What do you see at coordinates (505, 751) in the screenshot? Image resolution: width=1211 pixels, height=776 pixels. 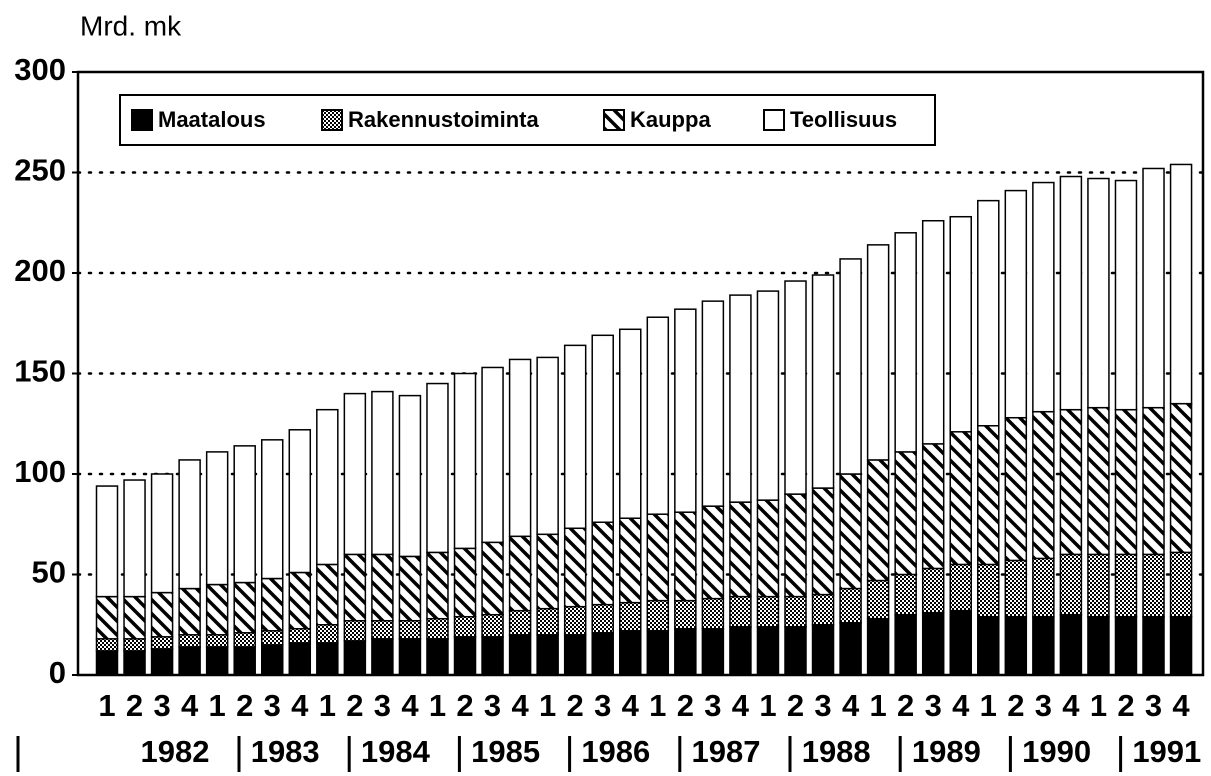 I see `x-group-label: 1985` at bounding box center [505, 751].